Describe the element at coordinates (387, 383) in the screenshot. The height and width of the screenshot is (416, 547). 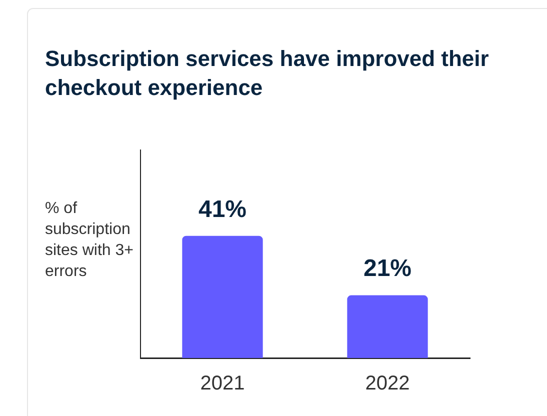
I see `x-tick-label: 2022` at that location.